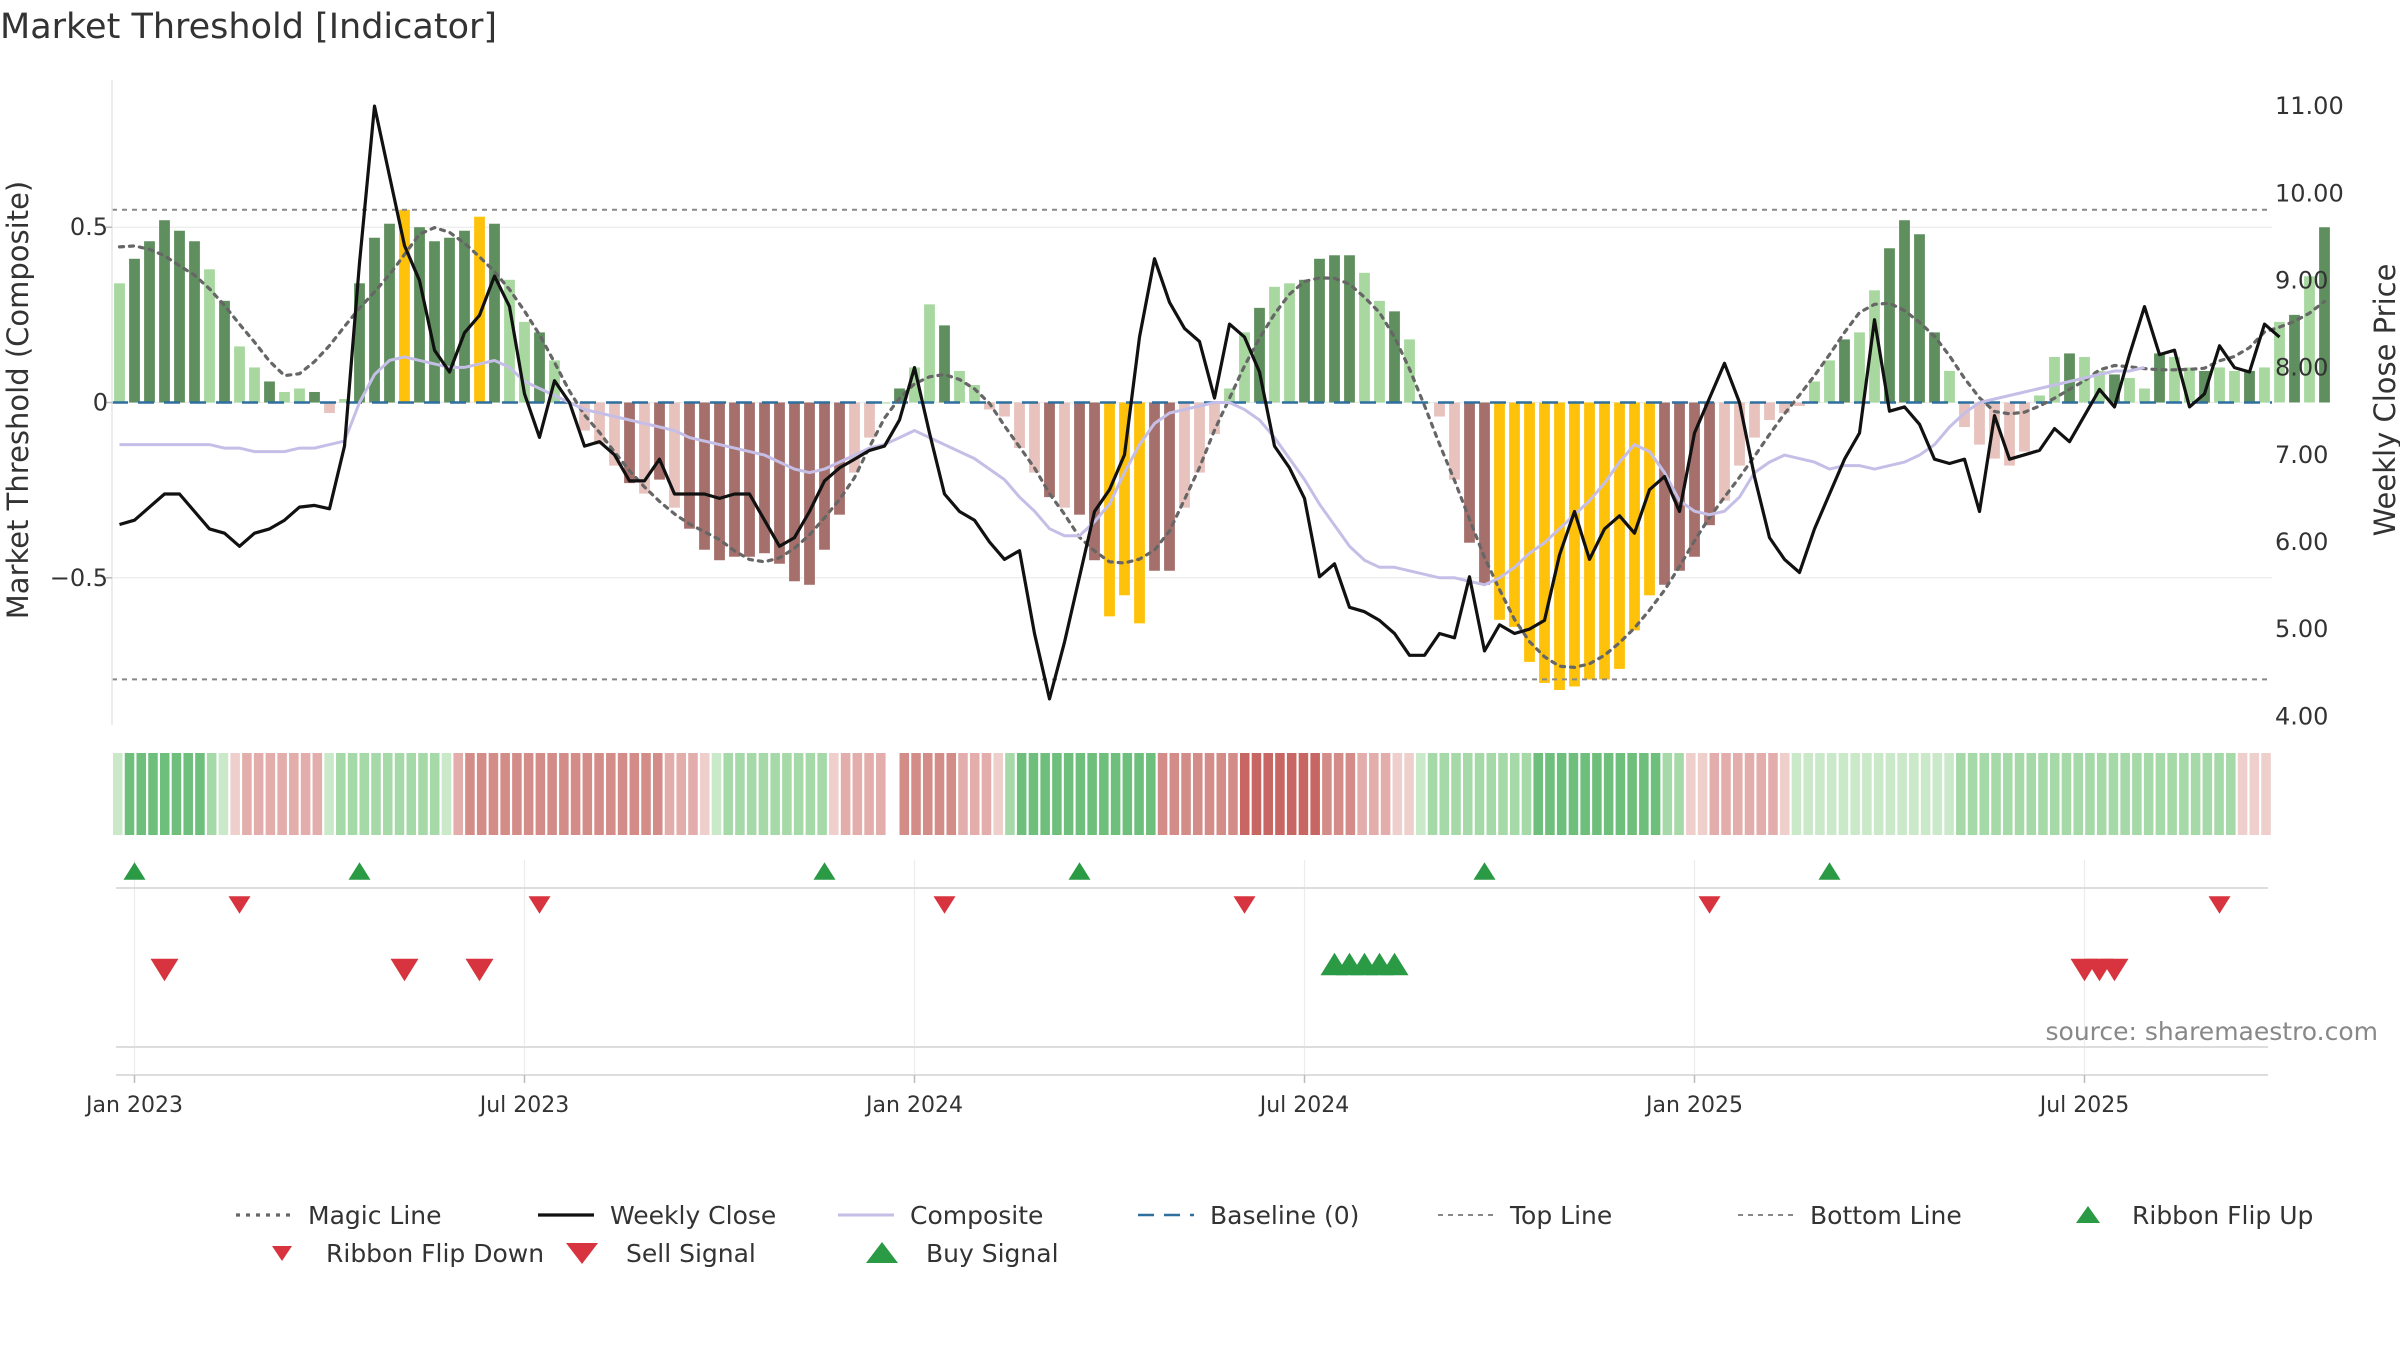  Describe the element at coordinates (976, 1215) in the screenshot. I see `legend-label: Composite` at that location.